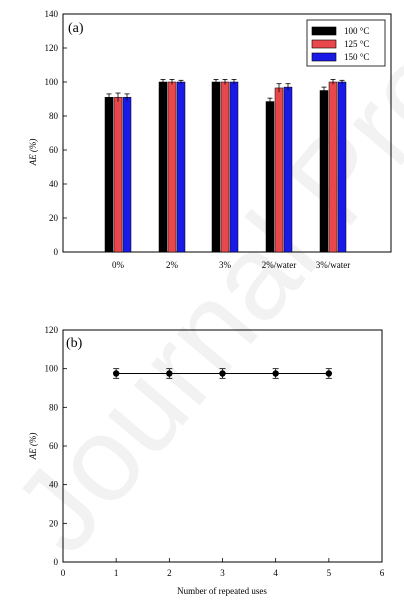 This screenshot has height=609, width=404. I want to click on x-tick-label: 2, so click(169, 573).